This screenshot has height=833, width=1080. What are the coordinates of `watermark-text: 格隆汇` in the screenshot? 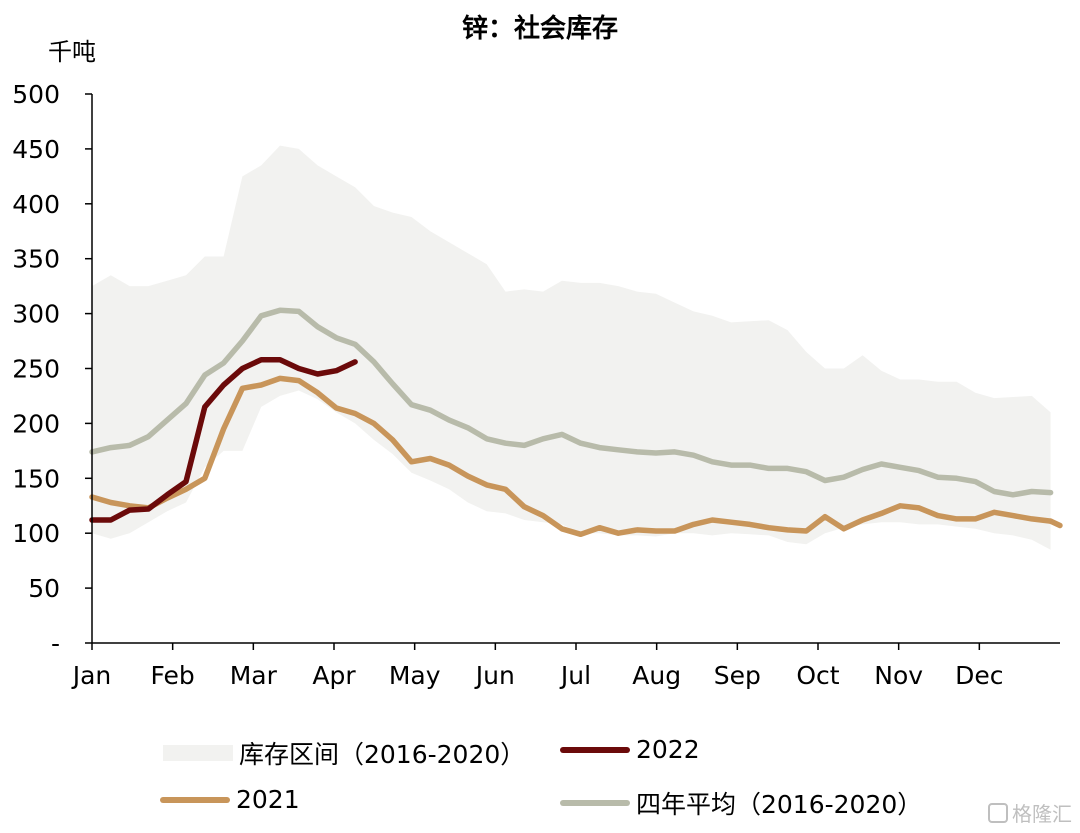 It's located at (1042, 814).